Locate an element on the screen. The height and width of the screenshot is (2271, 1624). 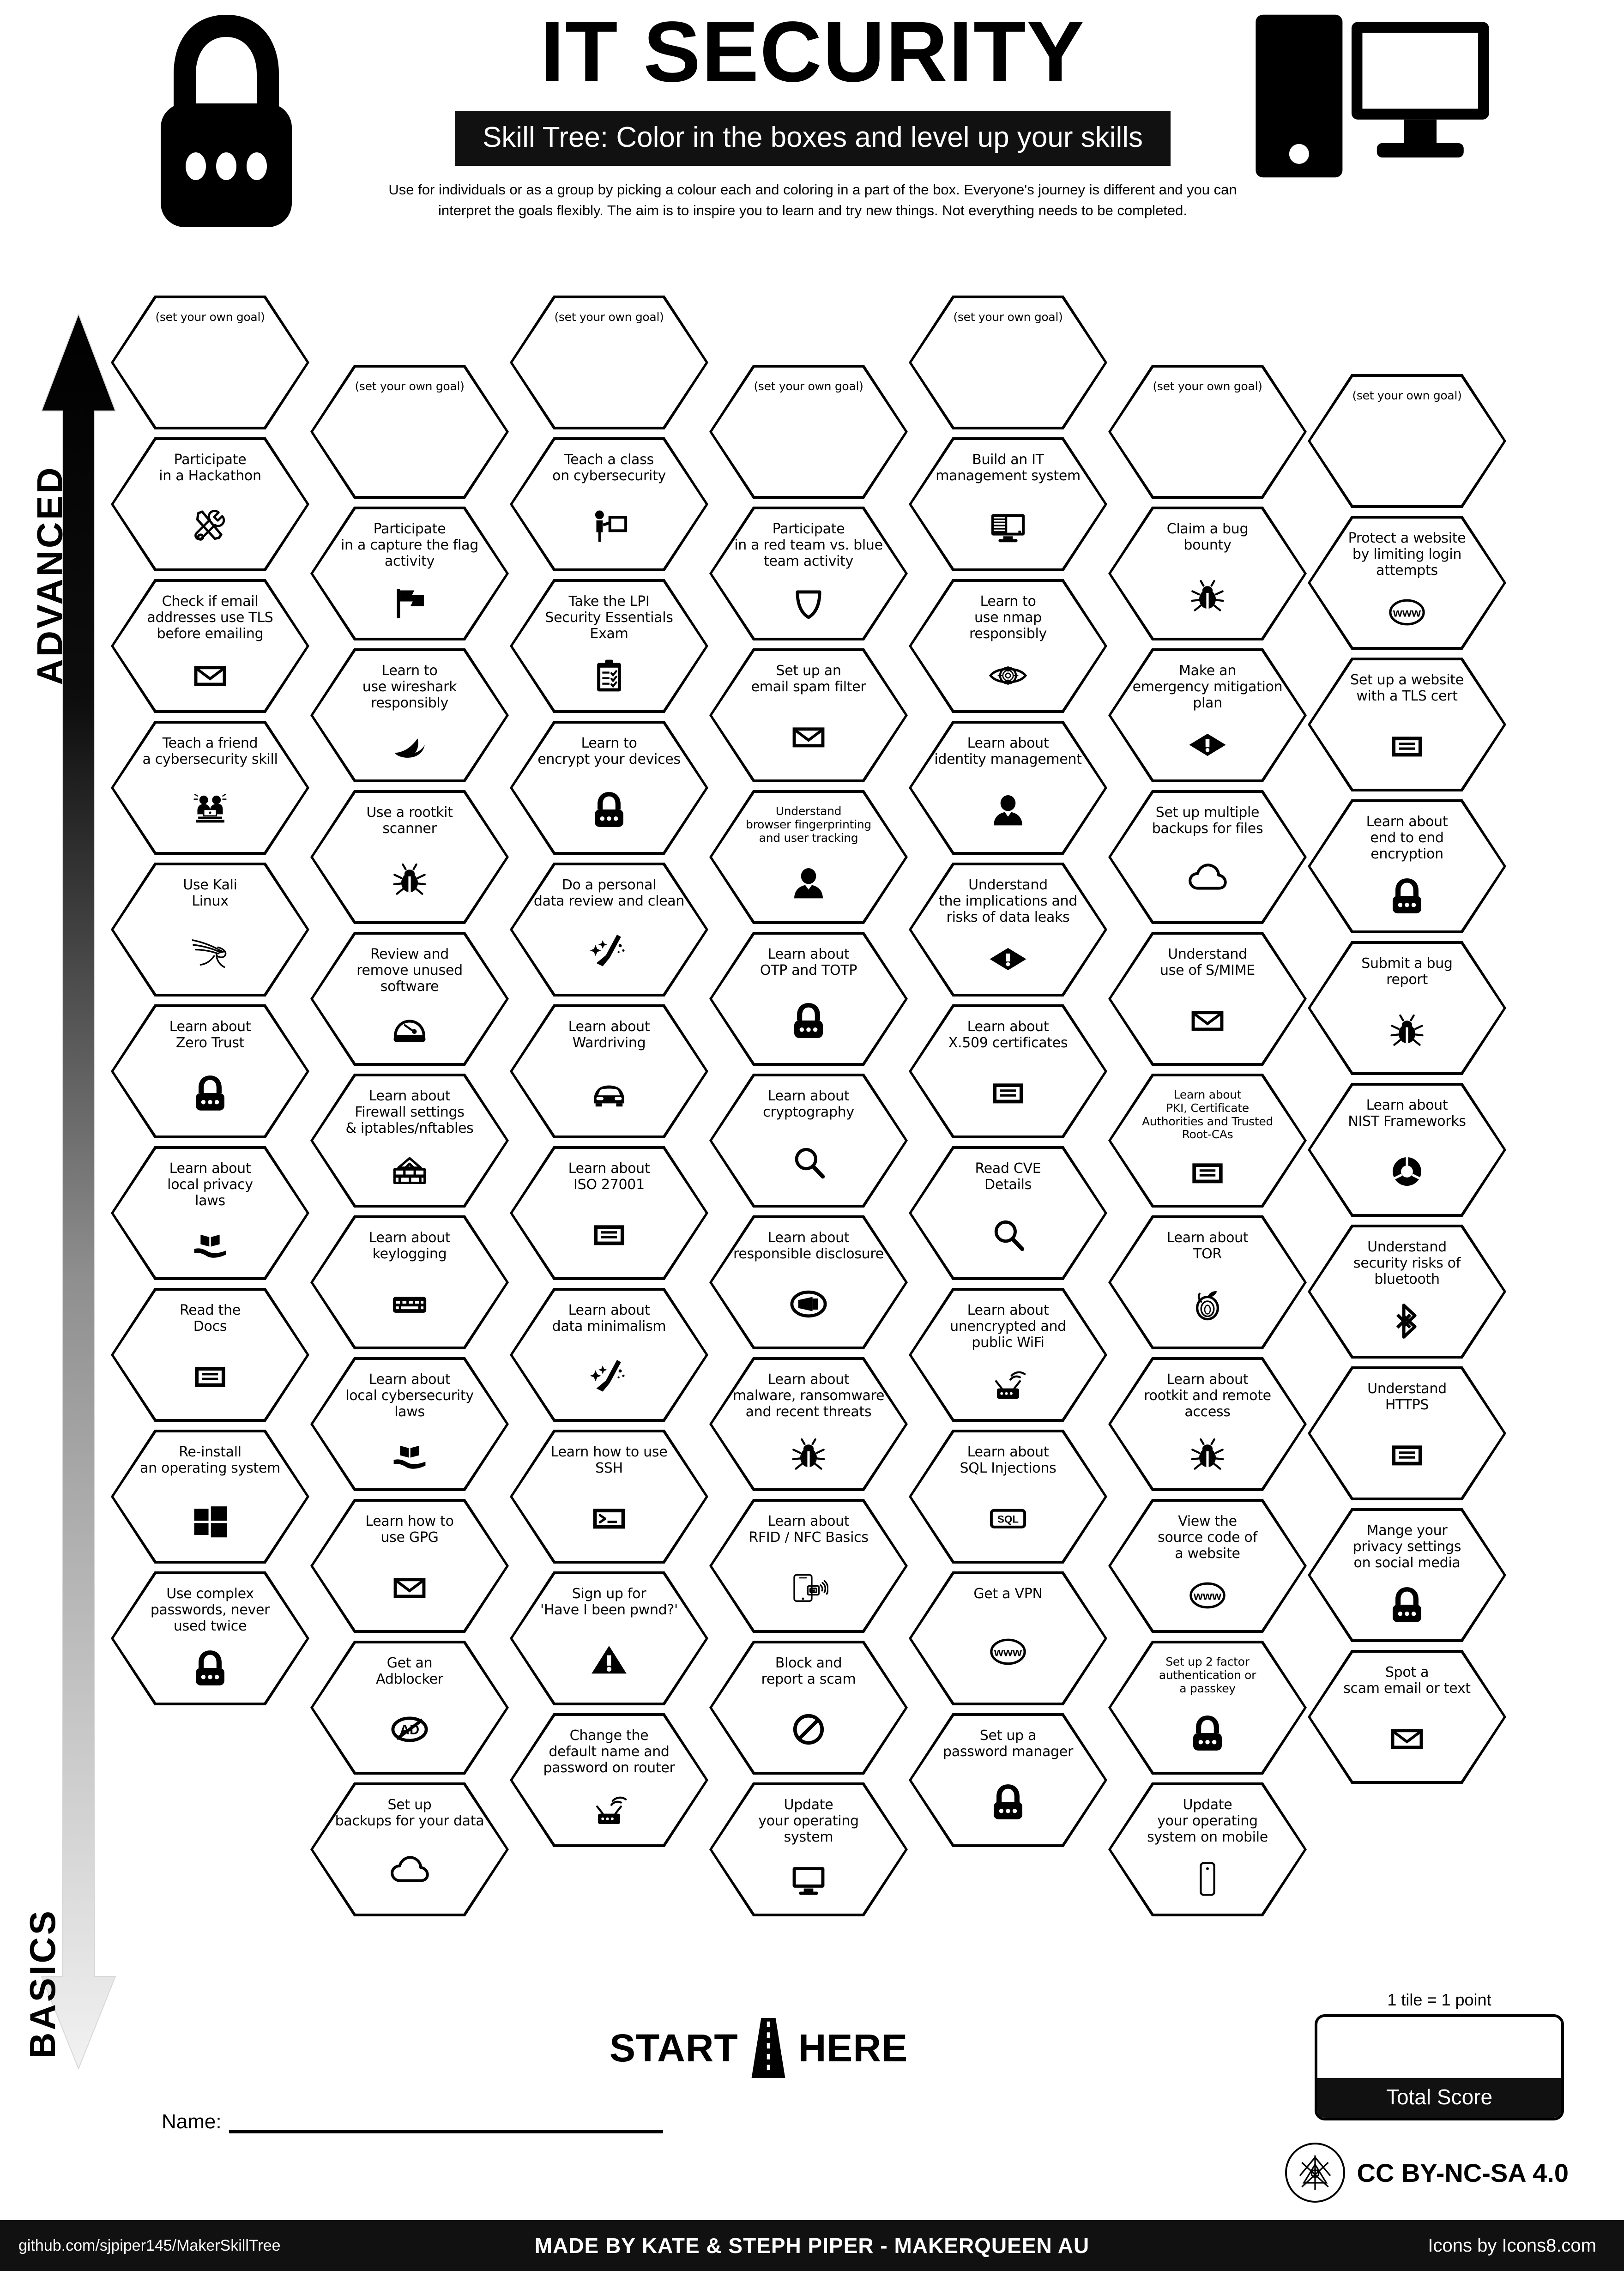
skill-tile: Learn about responsible disclosure is located at coordinates (808, 1282).